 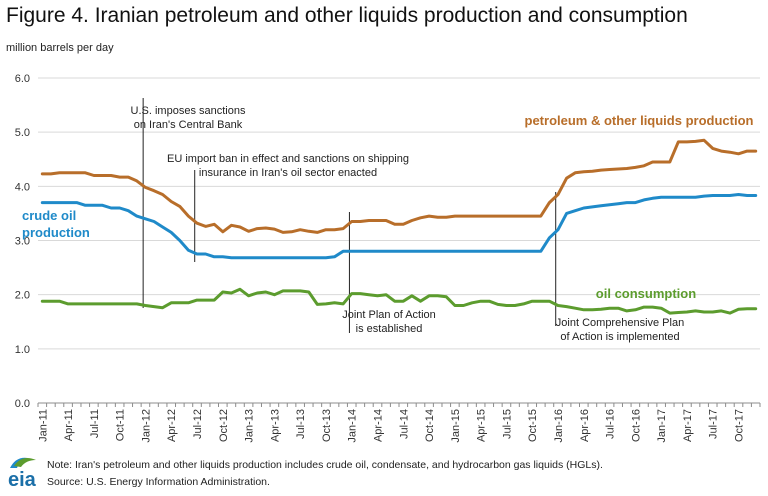 What do you see at coordinates (301, 424) in the screenshot?
I see `x-tick-label: Jul-13` at bounding box center [301, 424].